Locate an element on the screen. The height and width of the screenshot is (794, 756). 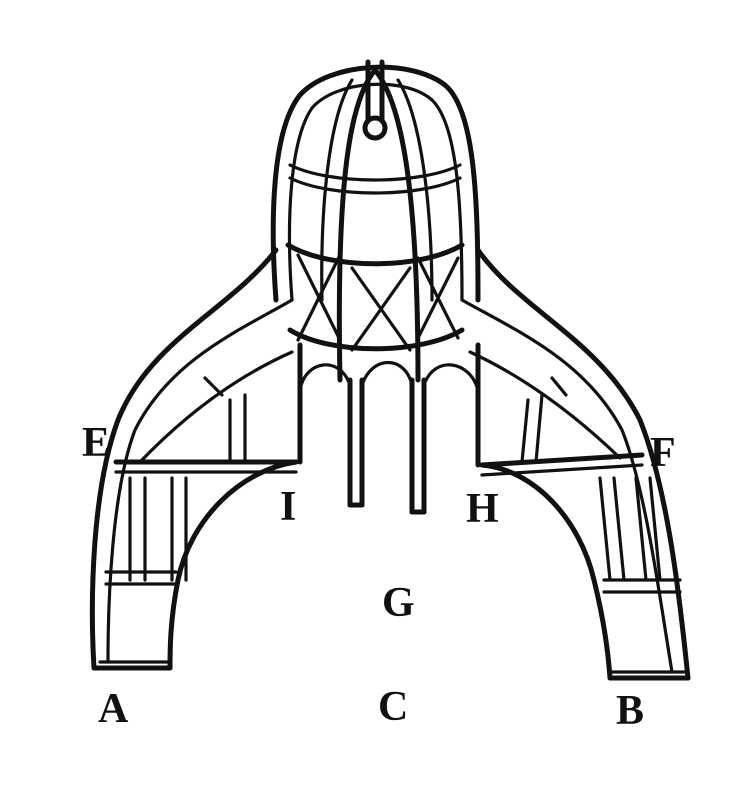
left-arch-truss is located at coordinates (194, 459).